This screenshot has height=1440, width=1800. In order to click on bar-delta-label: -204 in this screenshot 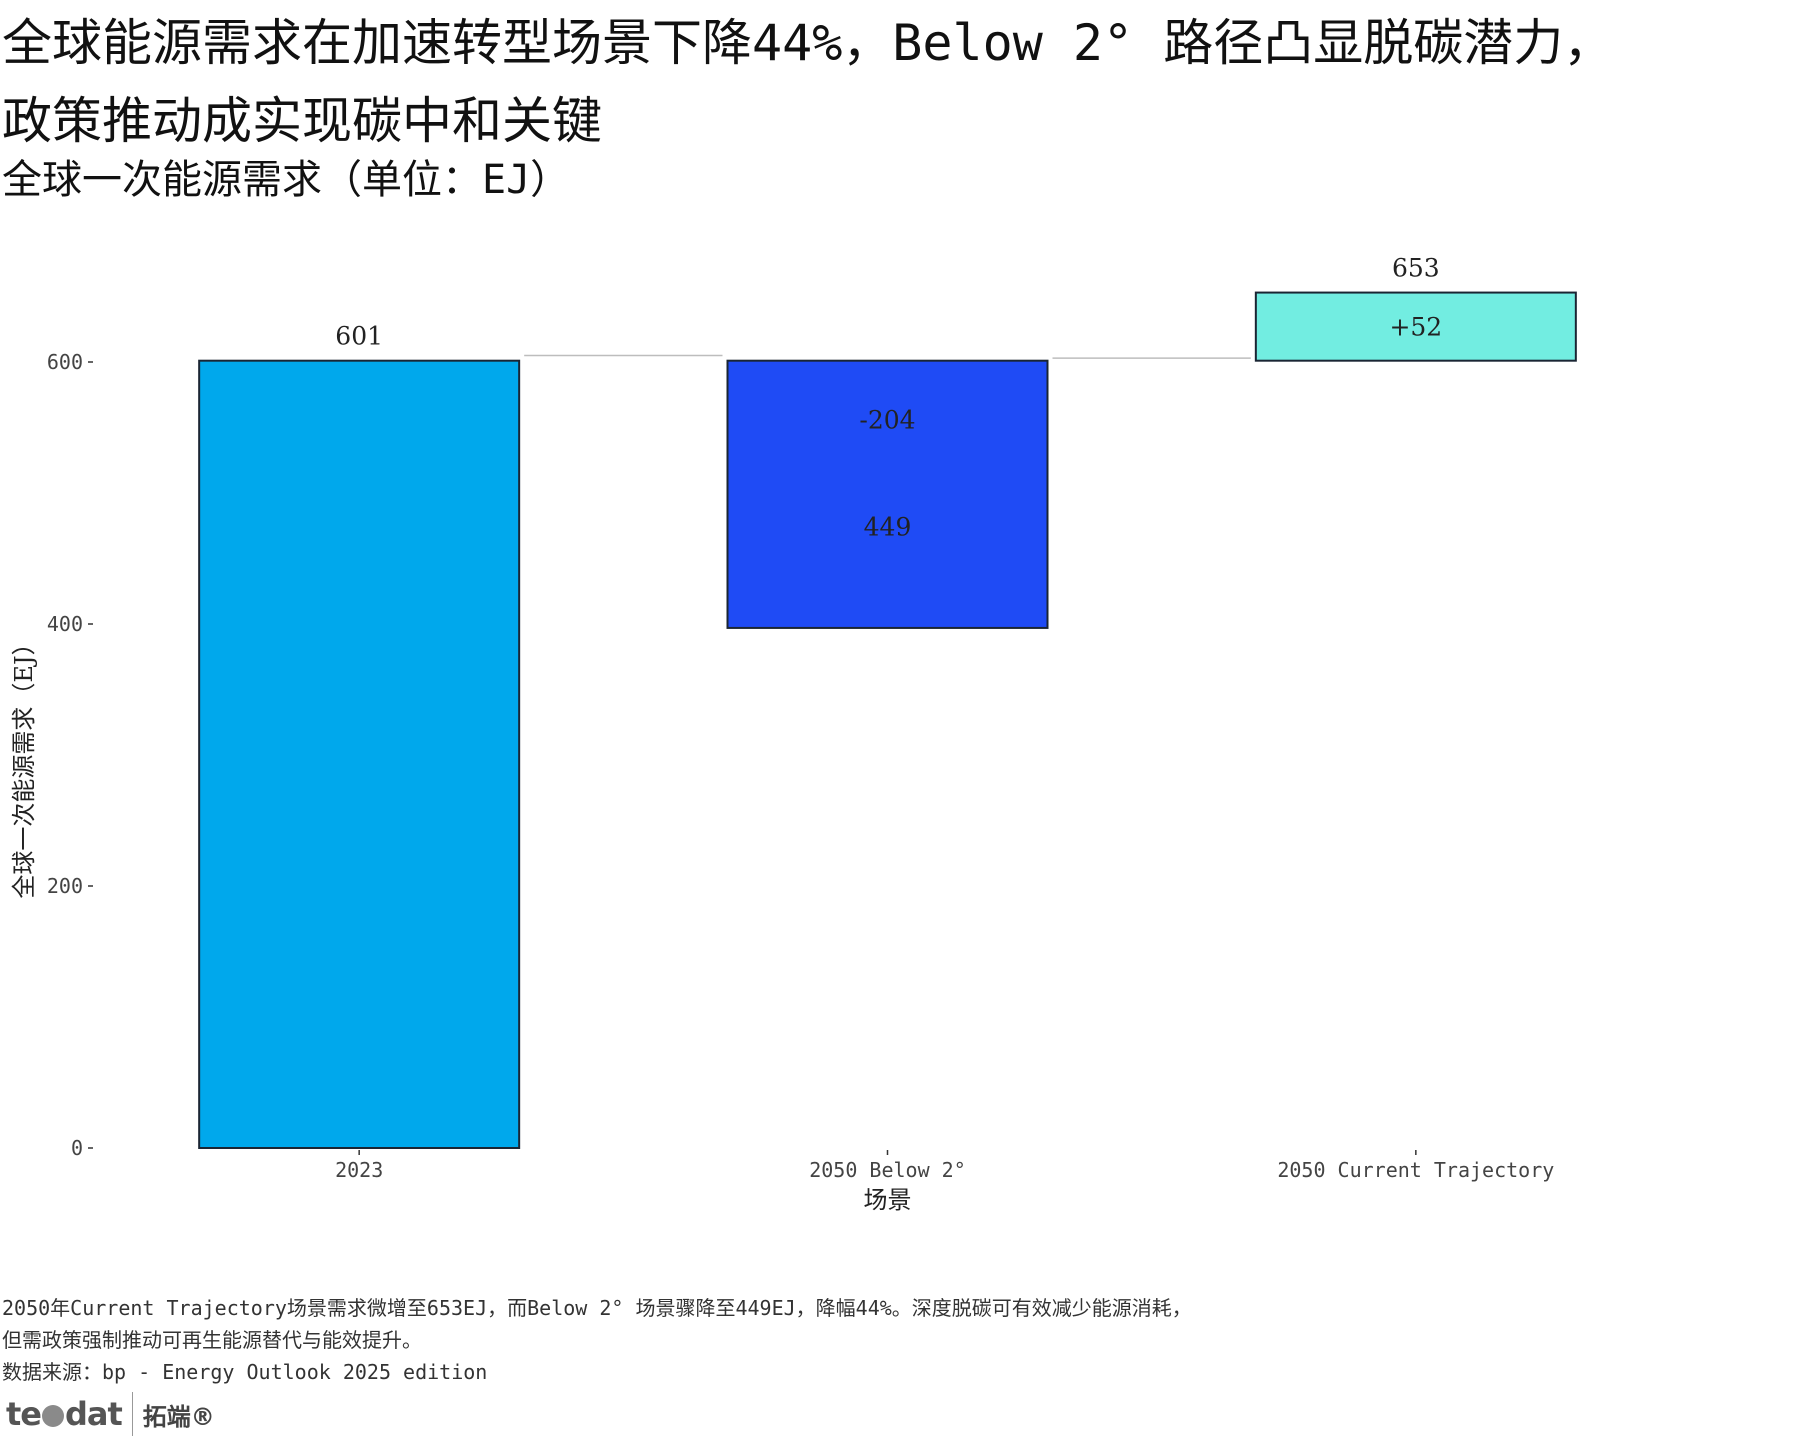, I will do `click(887, 420)`.